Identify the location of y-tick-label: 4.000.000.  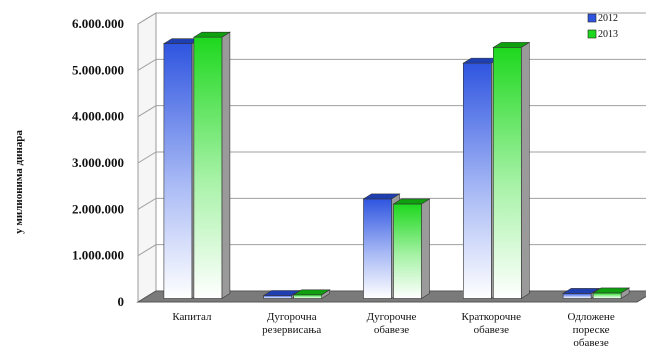
(98, 116).